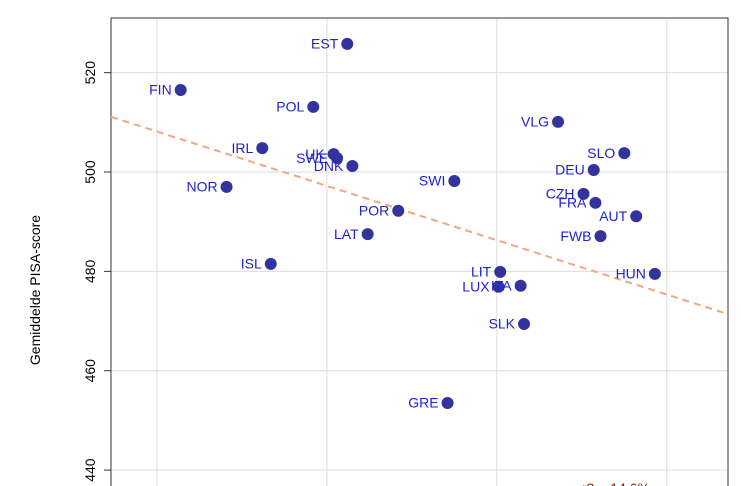 This screenshot has width=741, height=486. What do you see at coordinates (601, 153) in the screenshot?
I see `point-label: SLO` at bounding box center [601, 153].